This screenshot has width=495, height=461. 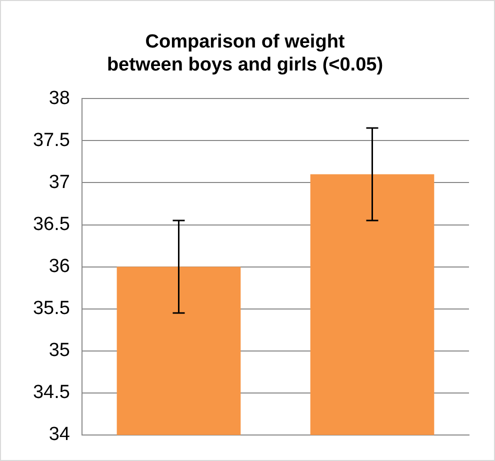 What do you see at coordinates (59, 98) in the screenshot?
I see `y-tick-label: 38` at bounding box center [59, 98].